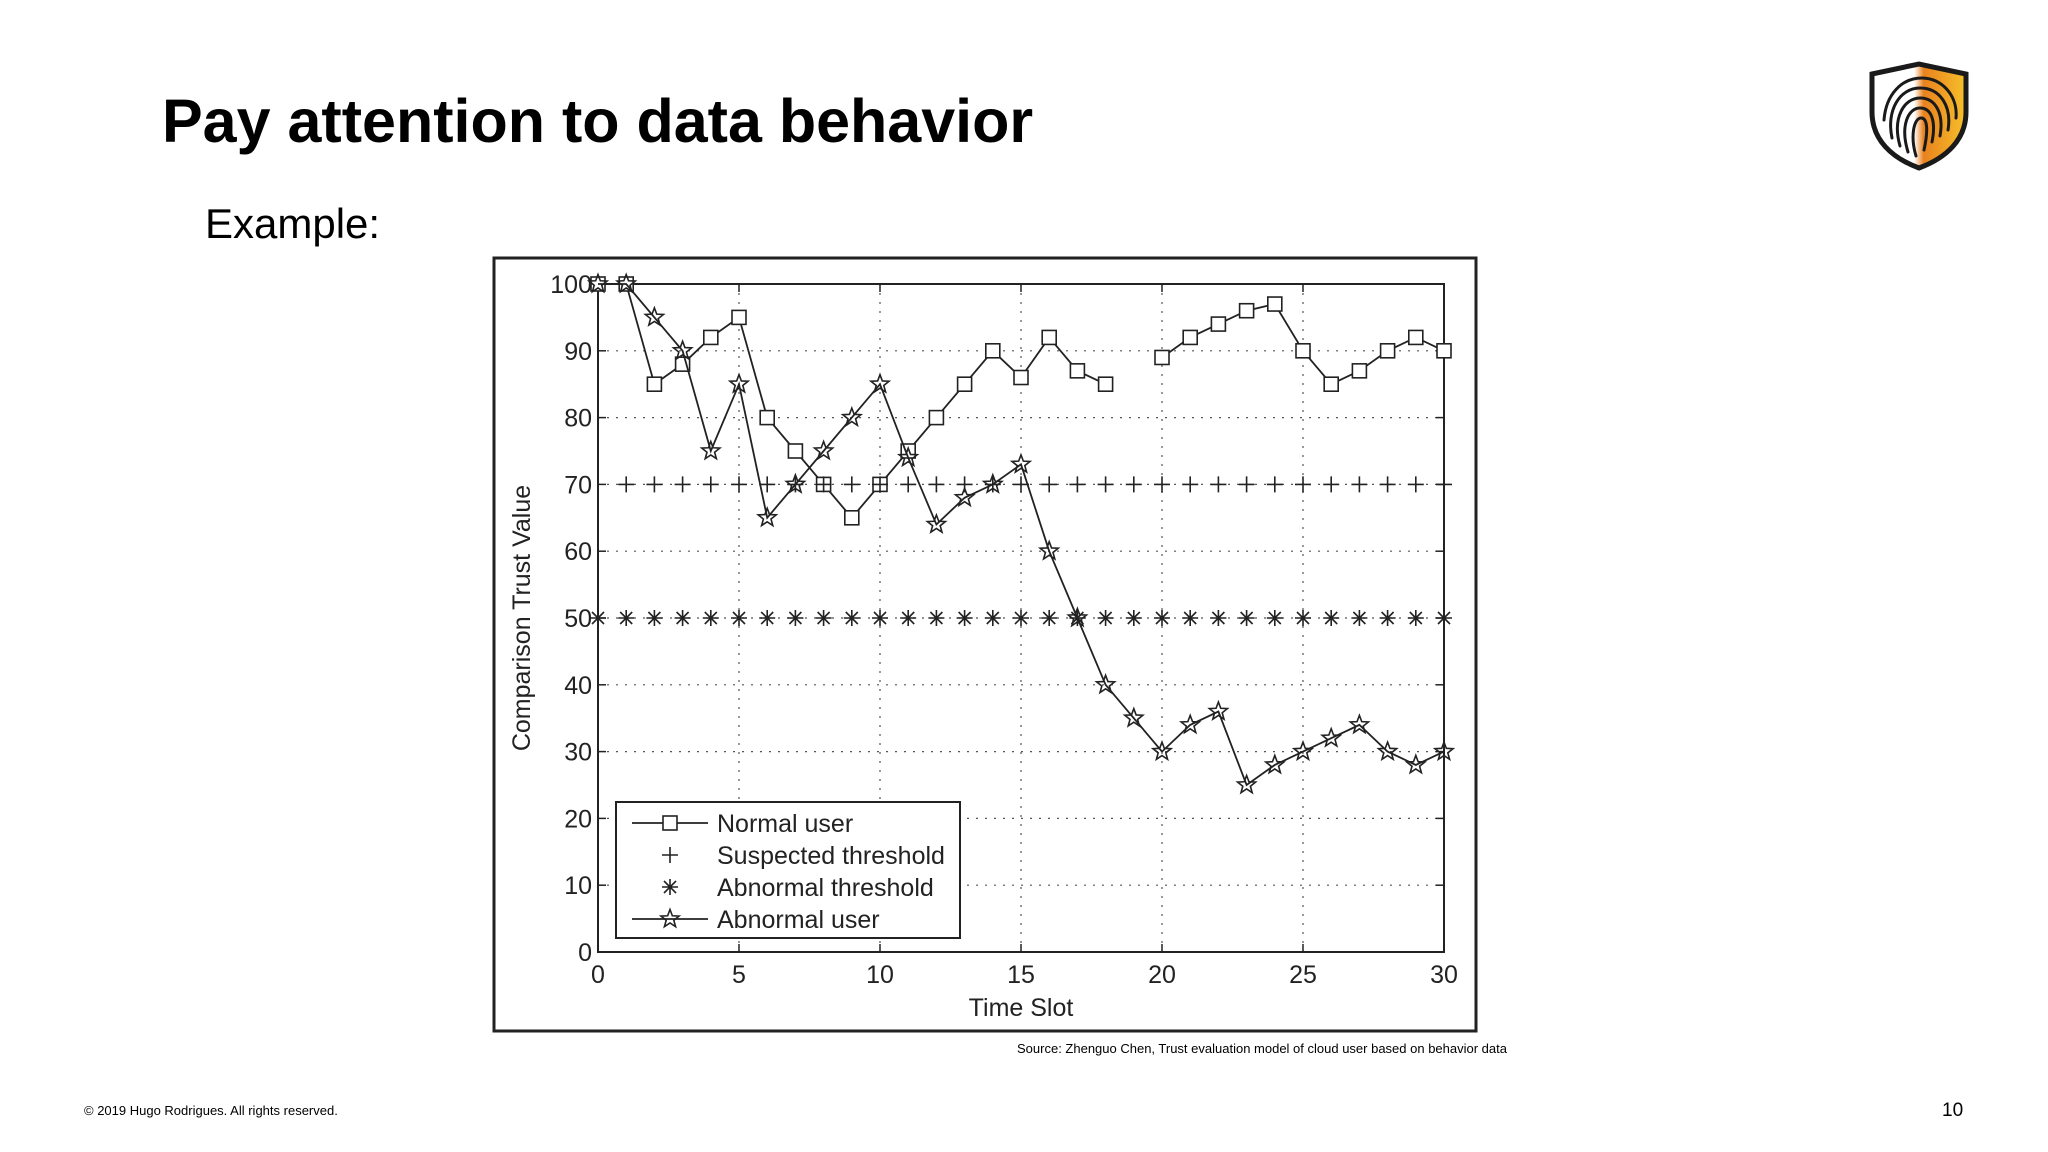 The width and height of the screenshot is (2048, 1152). What do you see at coordinates (522, 618) in the screenshot?
I see `y-axis-label: Comparison Trust Value` at bounding box center [522, 618].